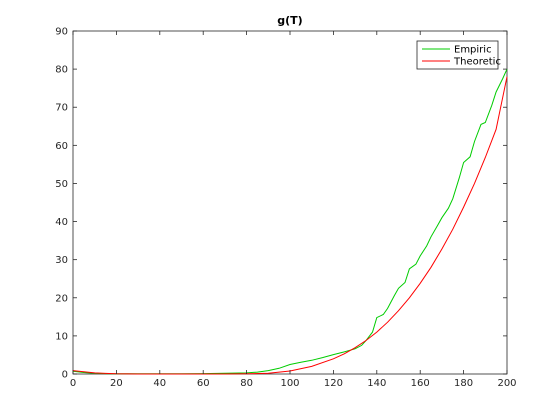 The height and width of the screenshot is (420, 560). Describe the element at coordinates (61, 184) in the screenshot. I see `y-tick-label: 50` at that location.